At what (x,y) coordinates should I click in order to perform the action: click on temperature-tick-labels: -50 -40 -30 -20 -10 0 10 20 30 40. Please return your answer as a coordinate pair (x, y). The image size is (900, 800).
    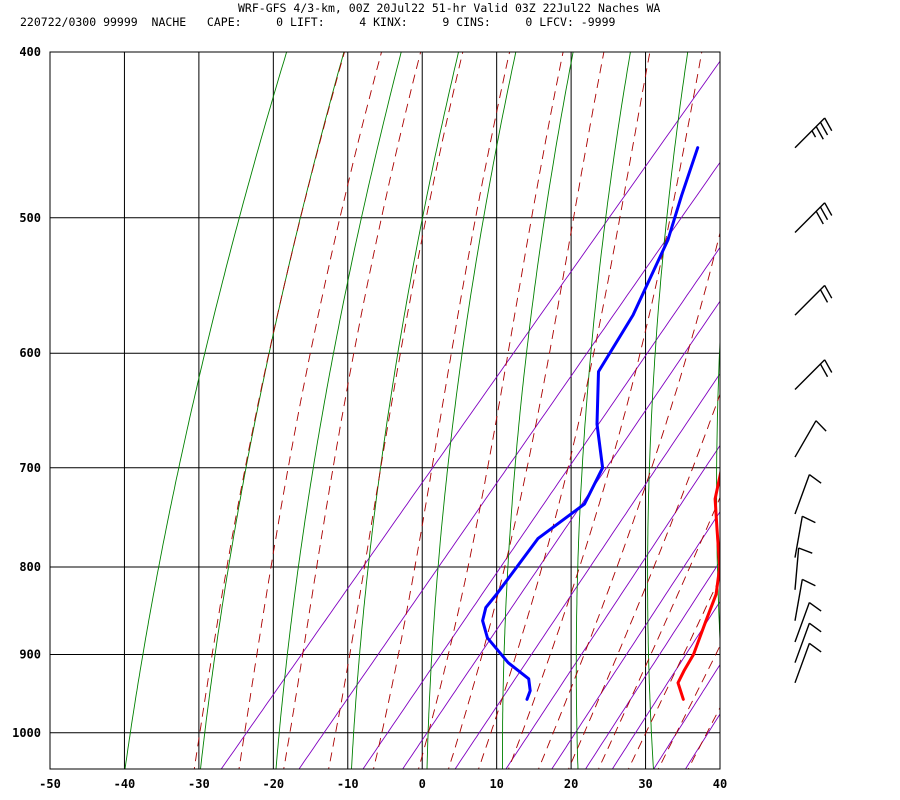
    Looking at the image, I should click on (383, 784).